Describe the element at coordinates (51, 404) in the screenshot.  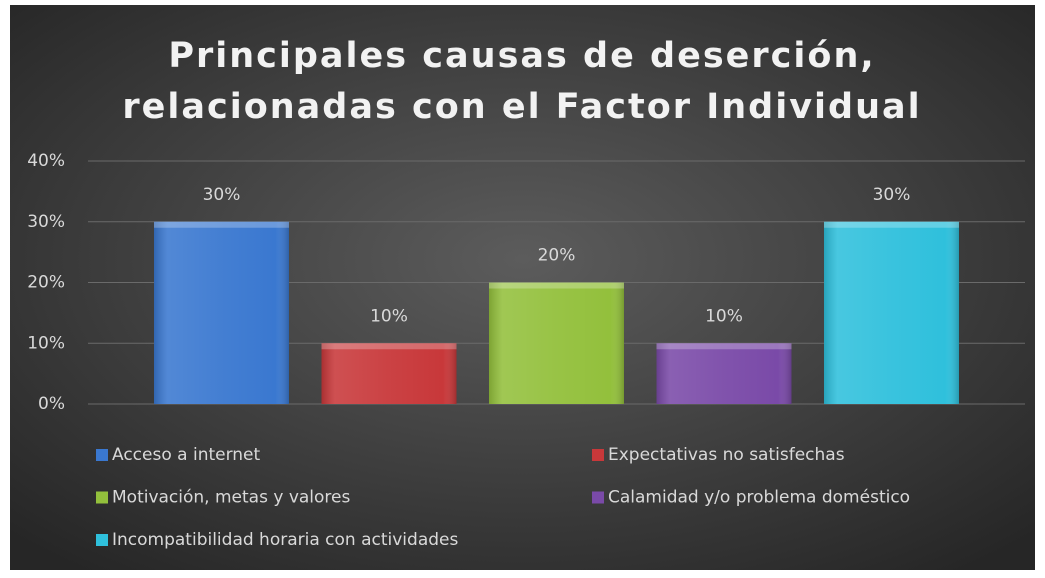
I see `y-tick-label: 0%` at that location.